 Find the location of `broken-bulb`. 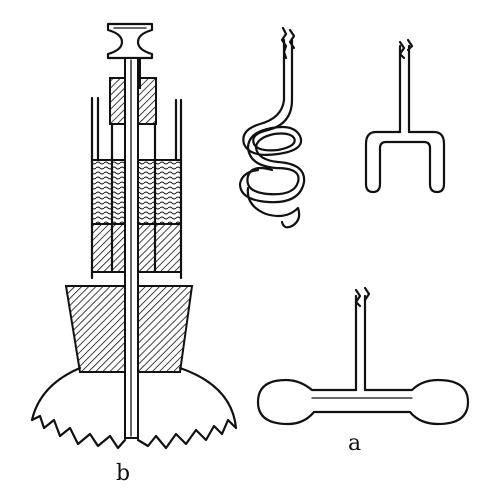

broken-bulb is located at coordinates (134, 408).